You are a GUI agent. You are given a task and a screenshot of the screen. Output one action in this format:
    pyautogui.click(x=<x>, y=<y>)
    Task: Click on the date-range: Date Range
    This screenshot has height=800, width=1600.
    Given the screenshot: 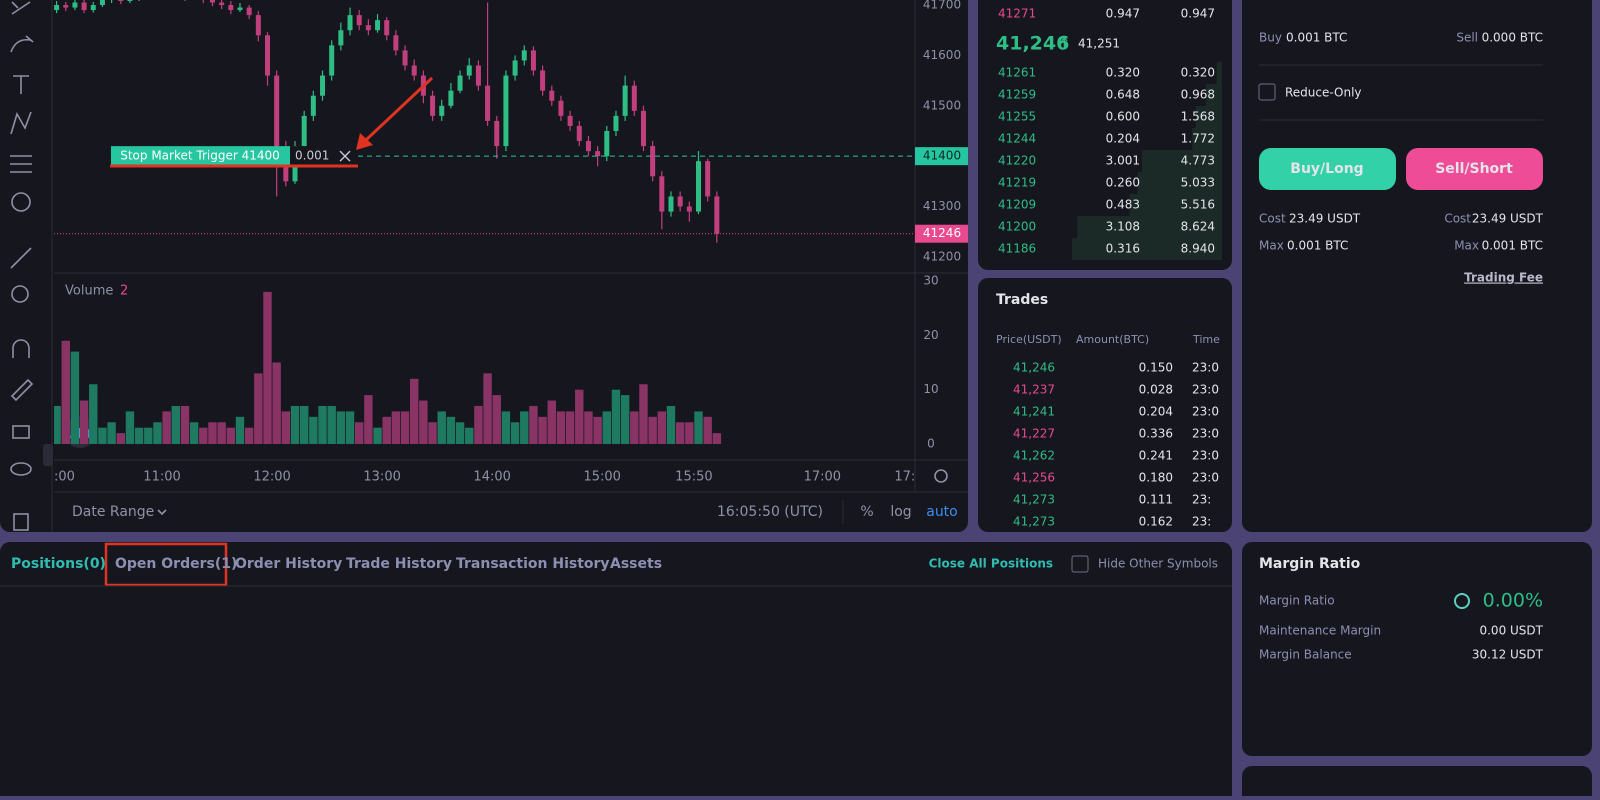 What is the action you would take?
    pyautogui.click(x=113, y=512)
    